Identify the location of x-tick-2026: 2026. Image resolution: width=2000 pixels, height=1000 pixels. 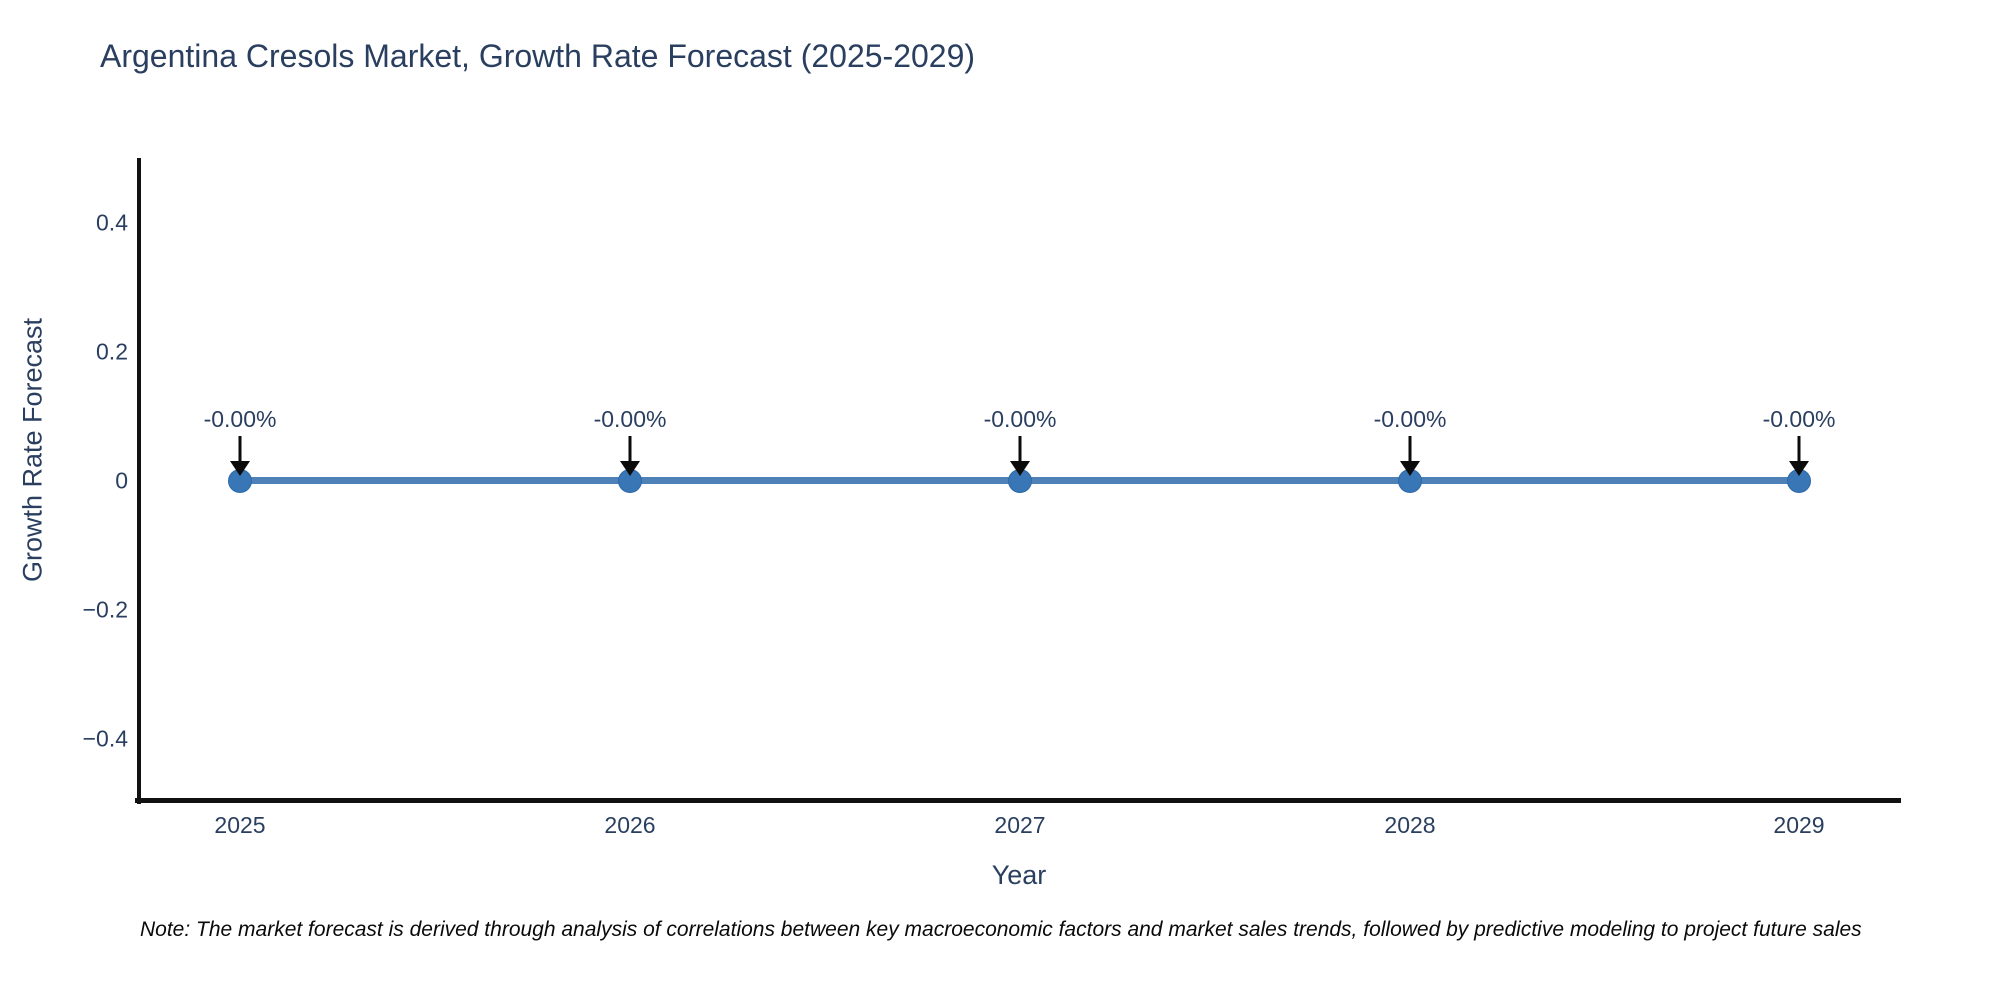
(630, 825).